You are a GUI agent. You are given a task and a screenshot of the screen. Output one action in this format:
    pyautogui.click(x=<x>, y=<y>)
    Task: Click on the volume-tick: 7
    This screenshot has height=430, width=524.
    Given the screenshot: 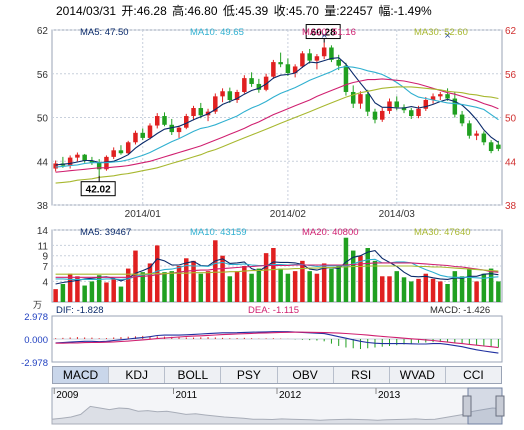 What is the action you would take?
    pyautogui.click(x=45, y=267)
    